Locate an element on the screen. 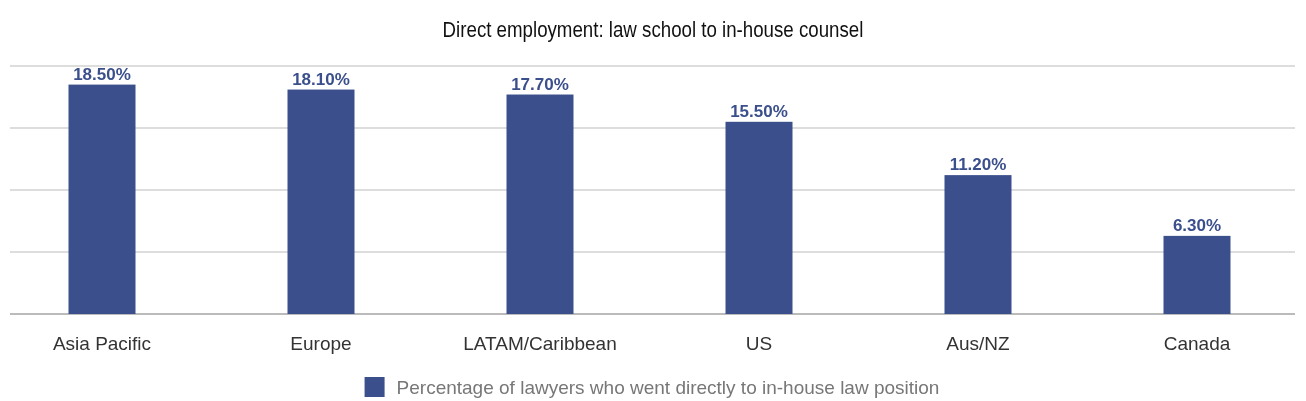  data-label: 18.50% is located at coordinates (102, 74).